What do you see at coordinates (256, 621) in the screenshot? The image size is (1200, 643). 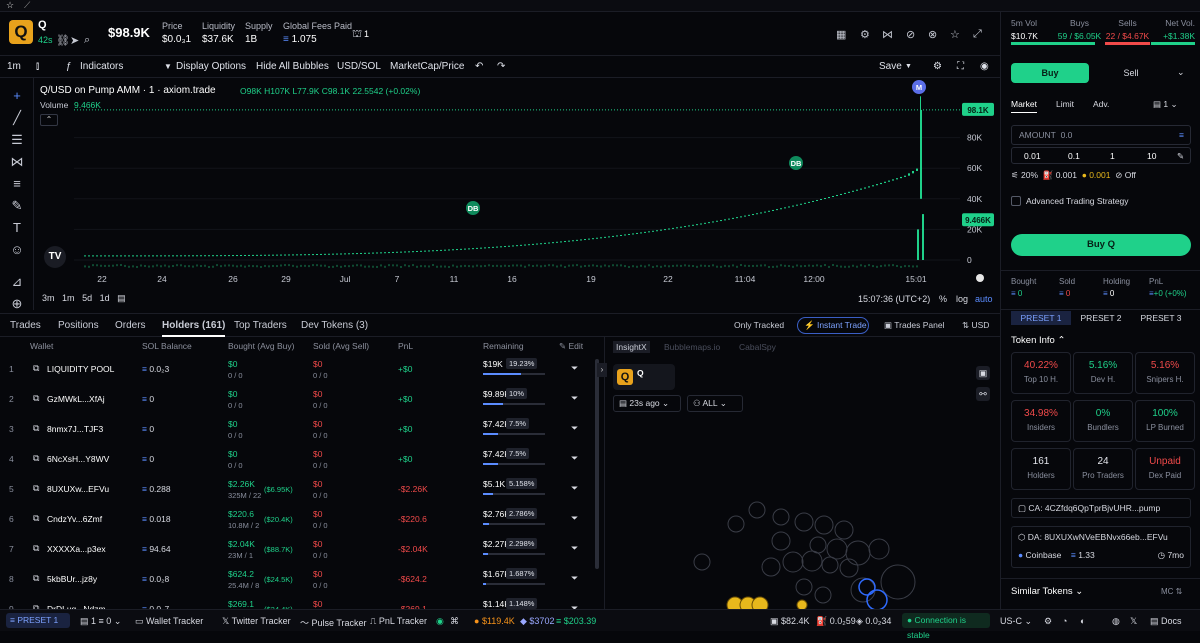 I see `twitter-tracker-button: 𝕏 Twitter Tracker` at bounding box center [256, 621].